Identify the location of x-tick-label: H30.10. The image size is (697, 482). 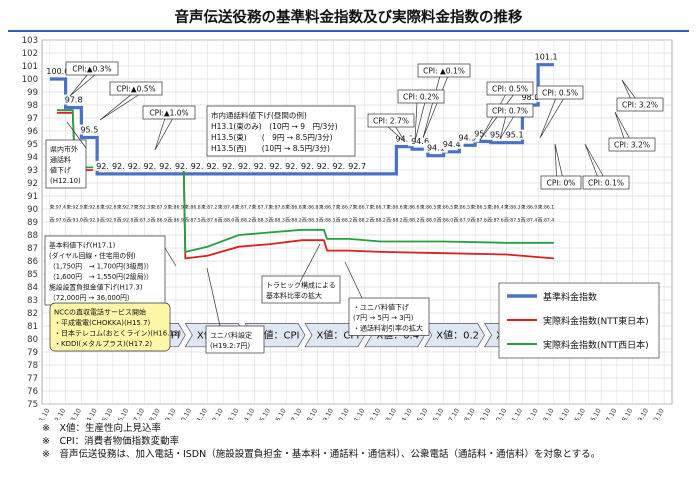
(499, 413).